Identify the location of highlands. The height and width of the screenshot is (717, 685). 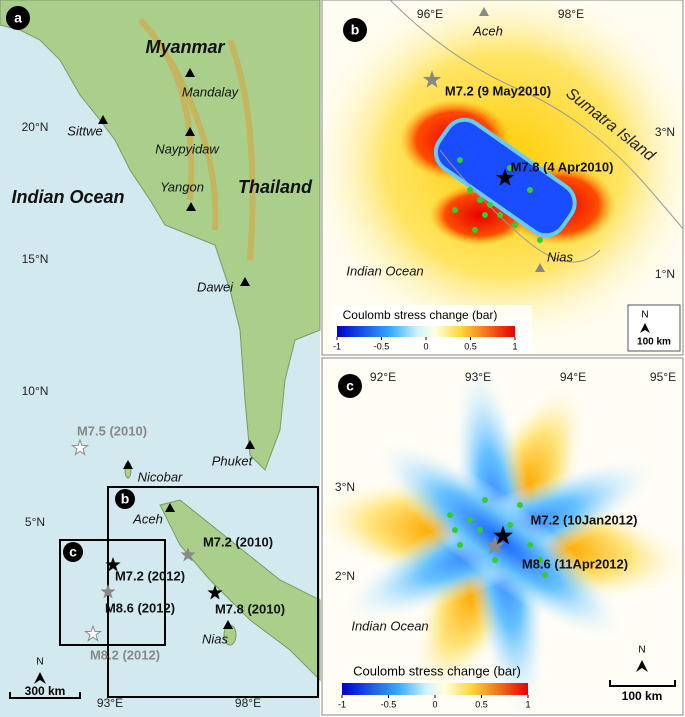
(196, 139).